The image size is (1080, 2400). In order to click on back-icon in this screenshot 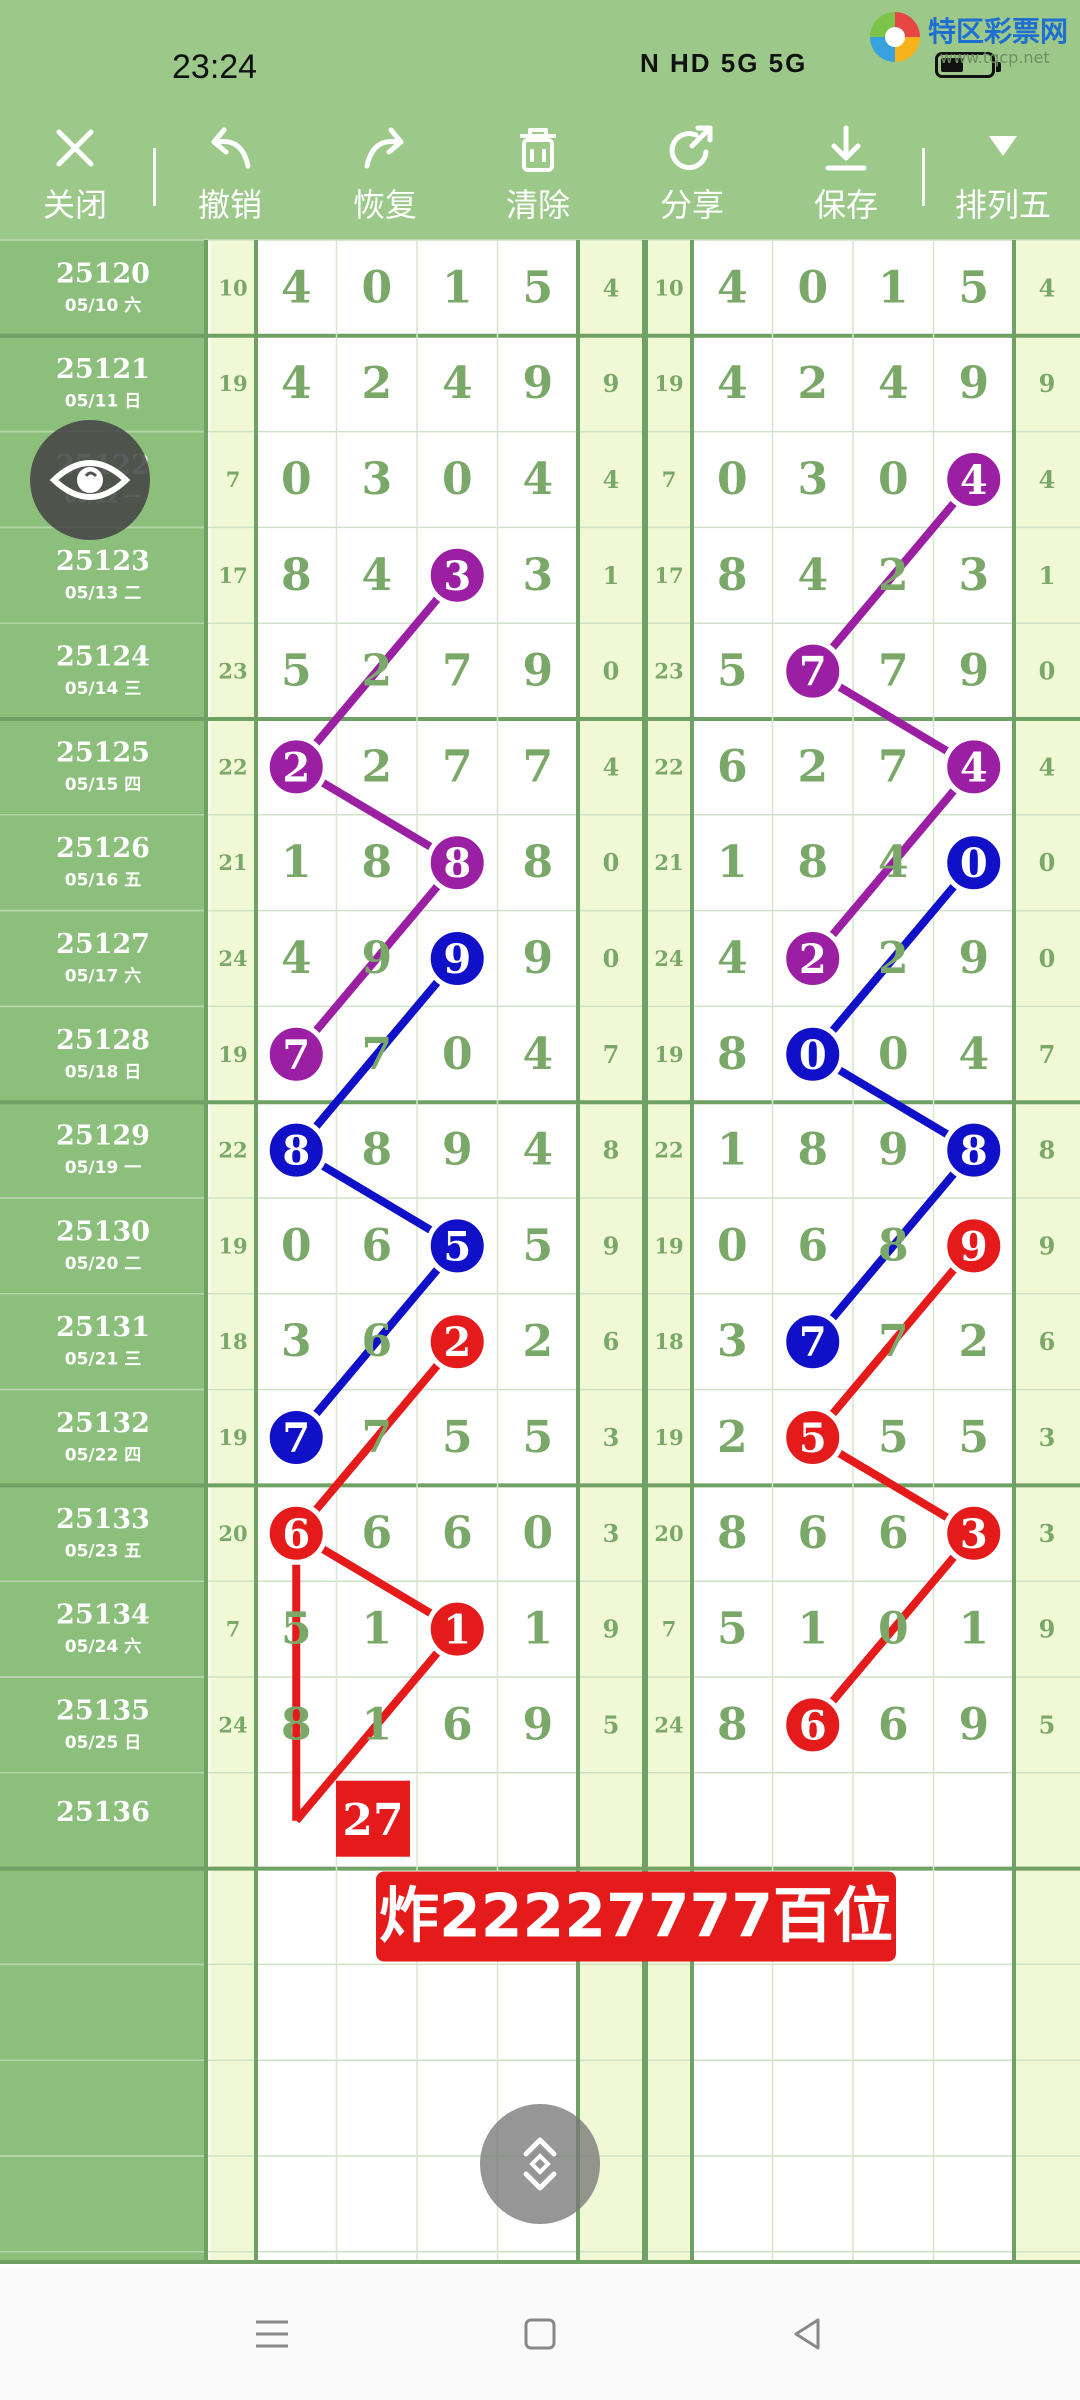, I will do `click(808, 2334)`.